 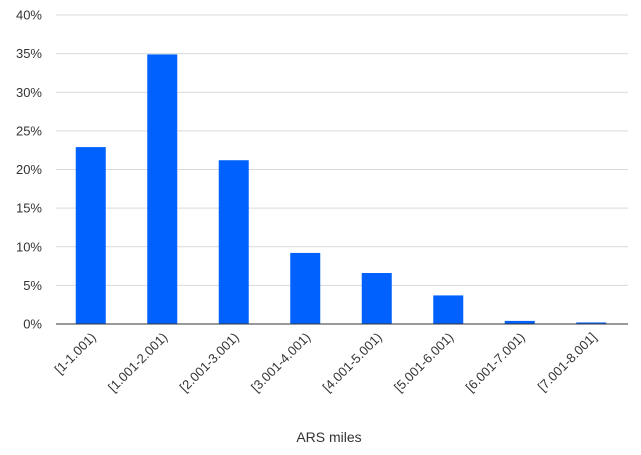 I want to click on y-tick-label: 0%, so click(x=32, y=324).